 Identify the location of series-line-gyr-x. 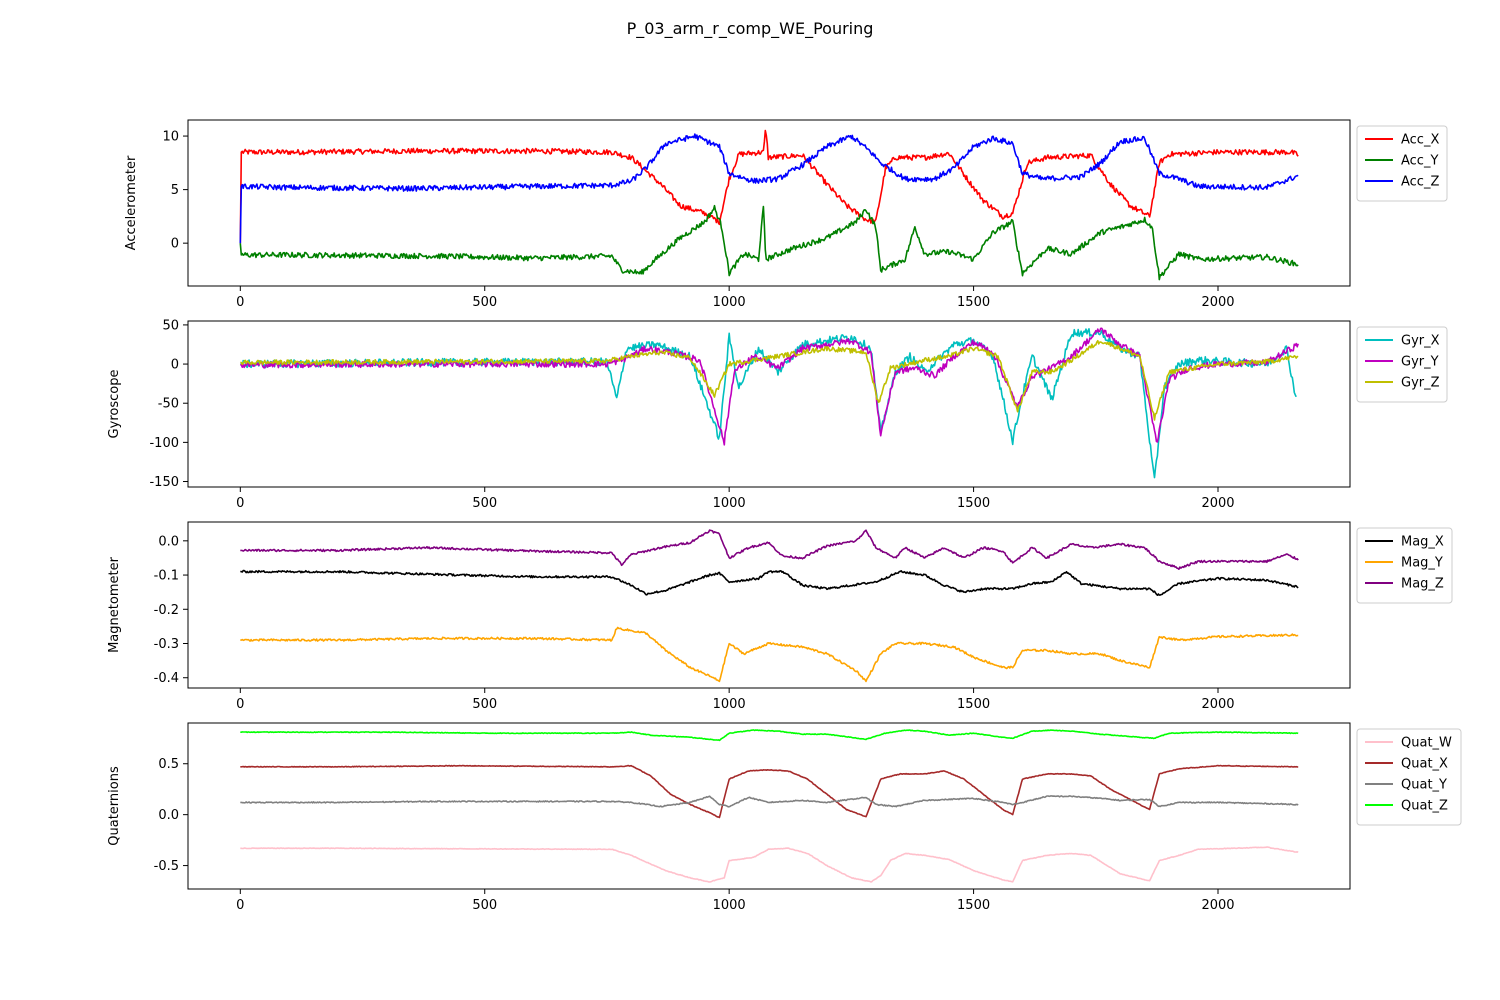
(768, 403).